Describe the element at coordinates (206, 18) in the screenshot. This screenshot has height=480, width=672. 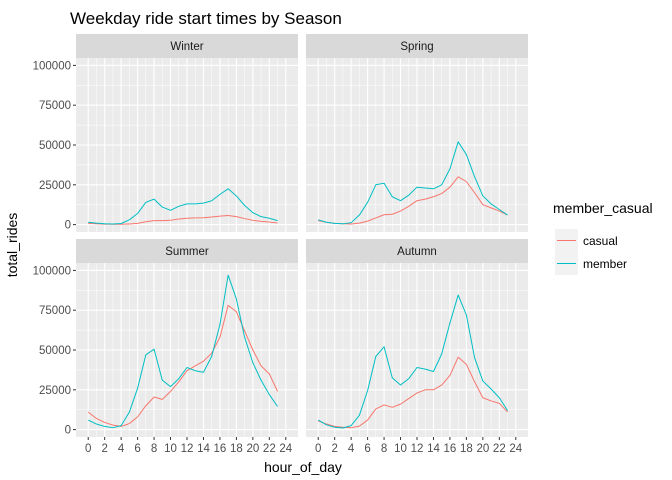
I see `chart-title: Weekday ride start times by Season` at that location.